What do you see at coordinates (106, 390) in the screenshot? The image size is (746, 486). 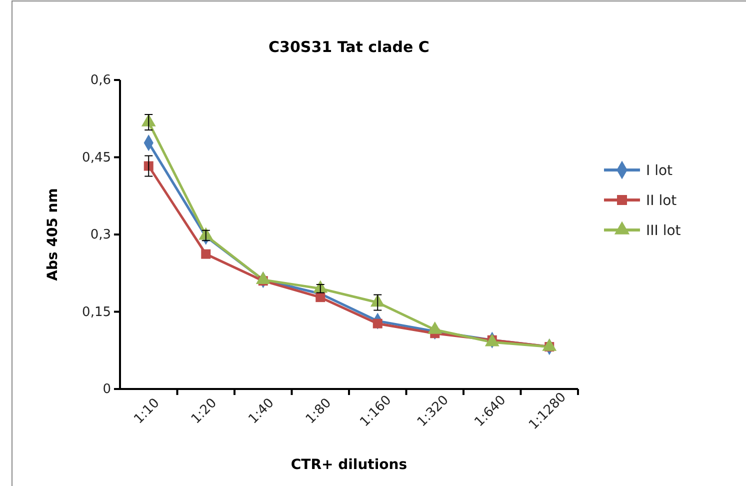 I see `y-tick-label: 0` at bounding box center [106, 390].